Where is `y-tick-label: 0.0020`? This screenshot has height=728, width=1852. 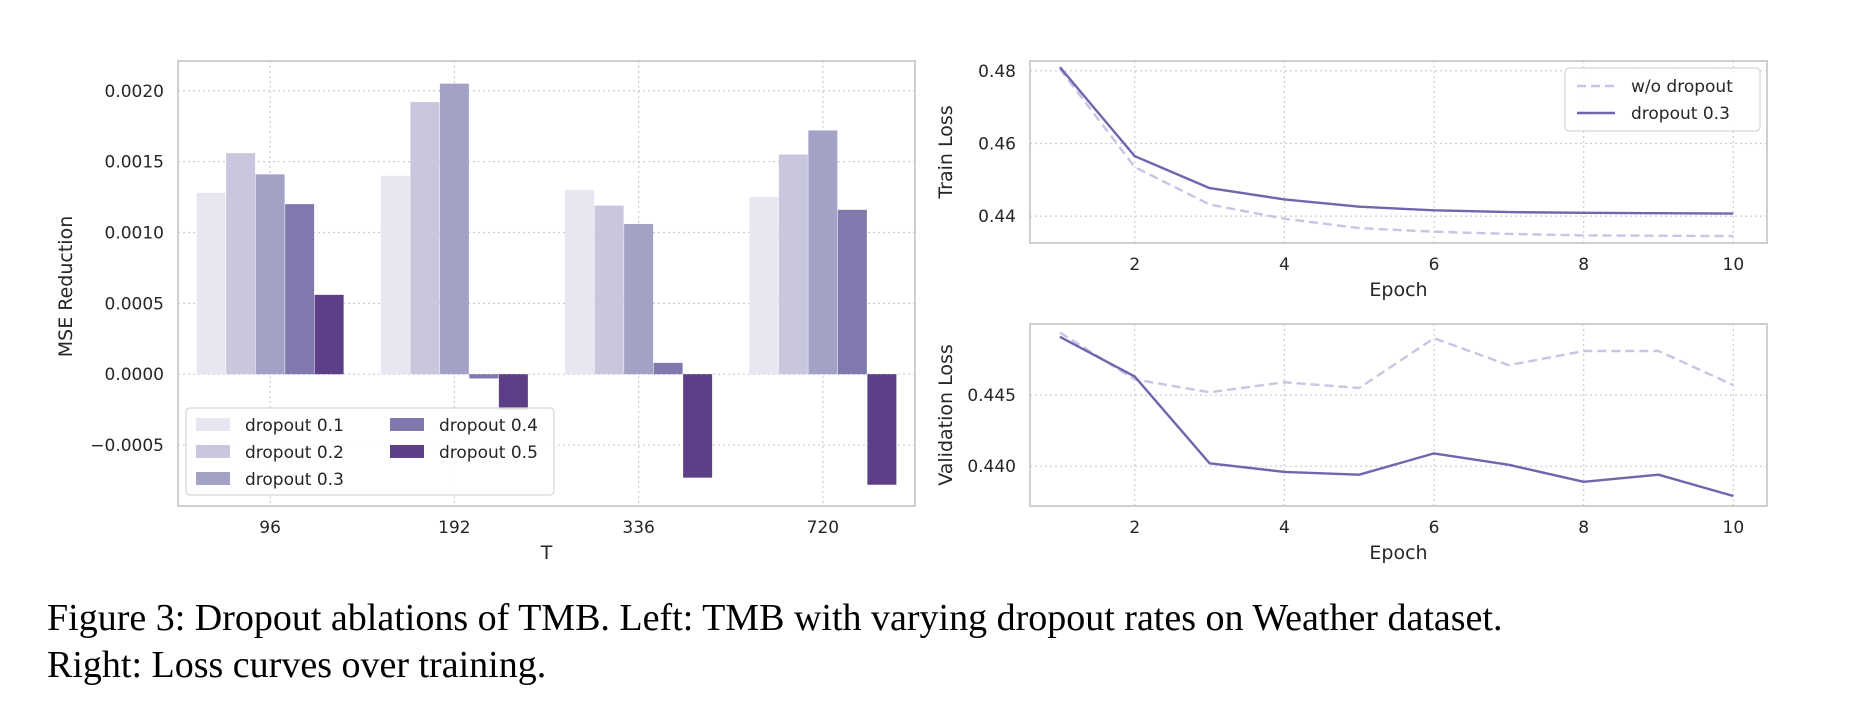 y-tick-label: 0.0020 is located at coordinates (134, 92).